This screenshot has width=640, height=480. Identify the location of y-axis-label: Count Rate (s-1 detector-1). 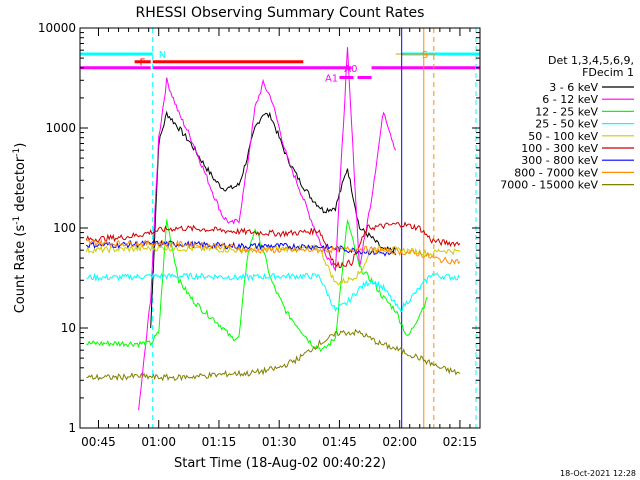
(20, 228).